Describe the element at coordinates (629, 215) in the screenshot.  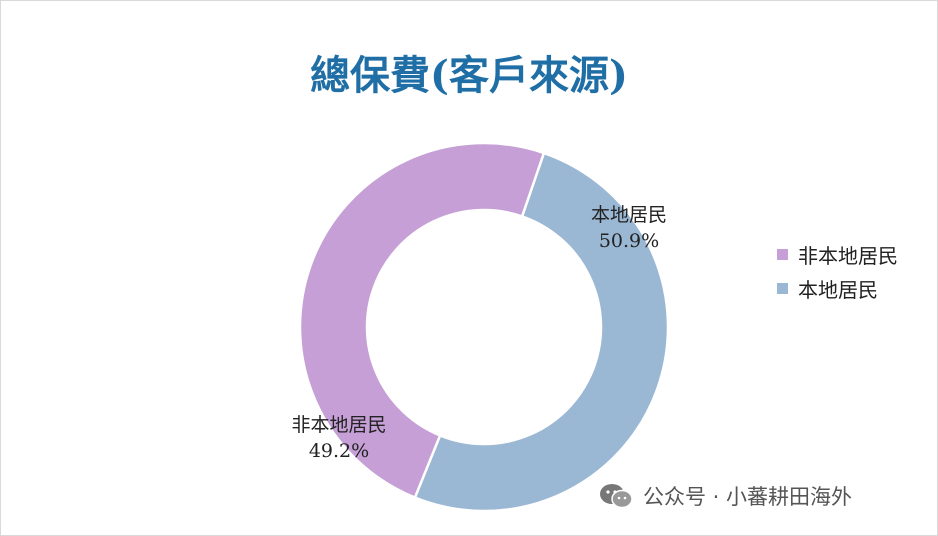
I see `data-label-local-name: 本地居民` at that location.